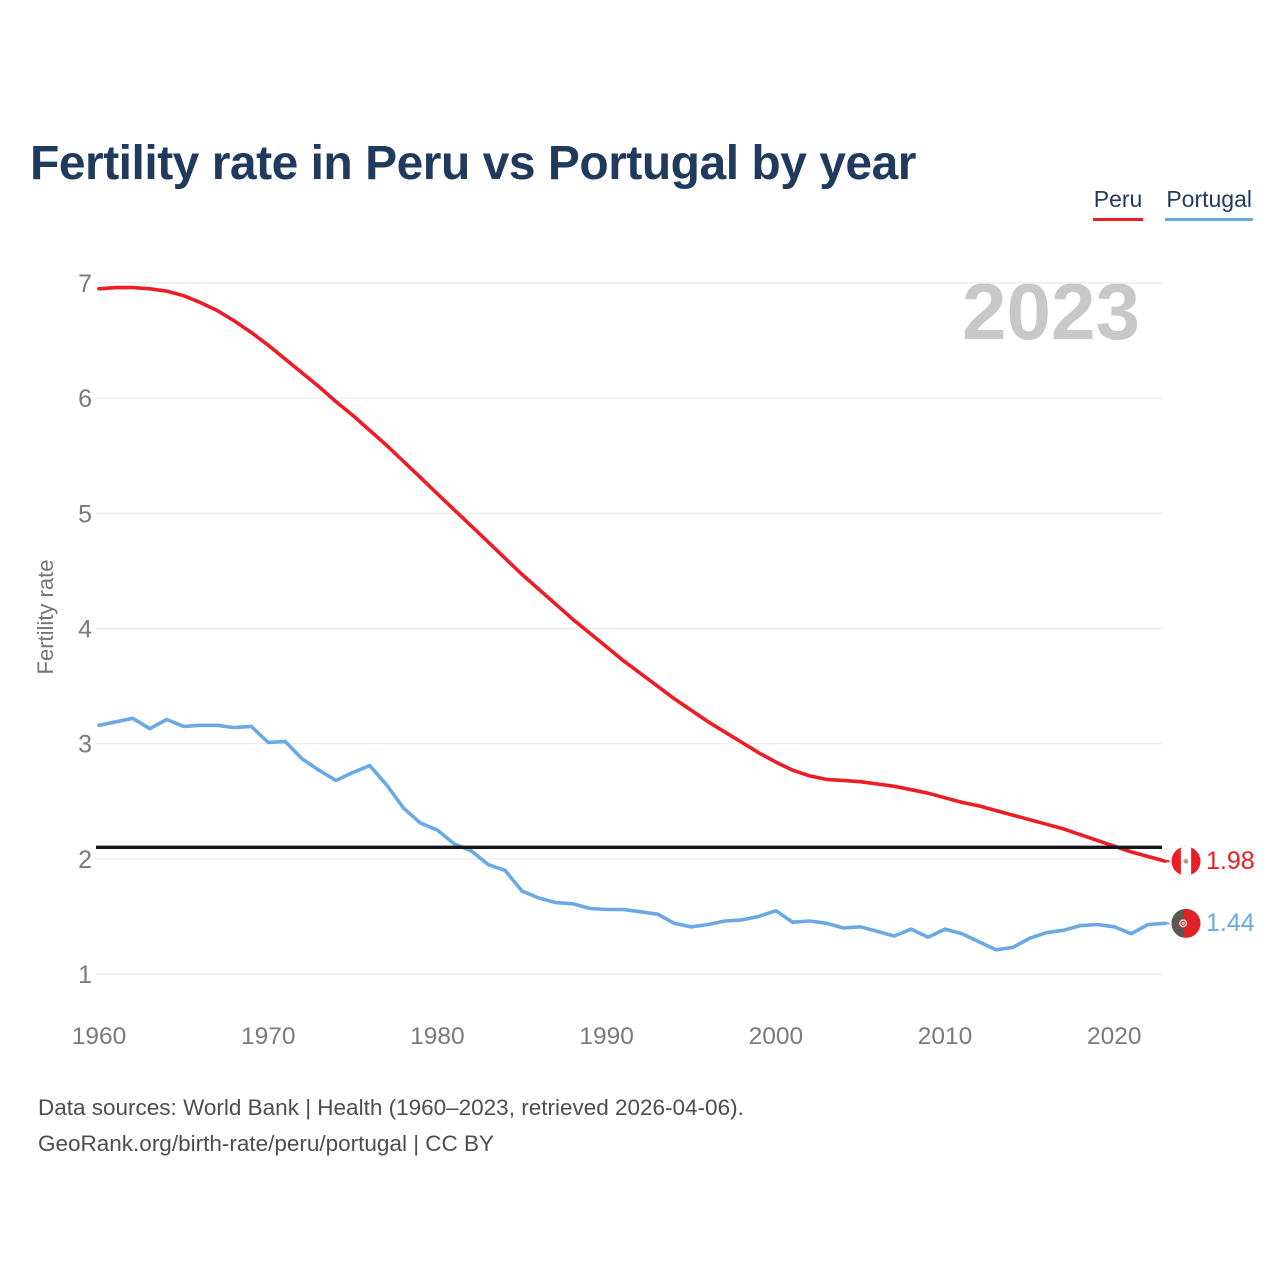 This screenshot has height=1280, width=1280. What do you see at coordinates (85, 514) in the screenshot?
I see `svg-text: 5` at bounding box center [85, 514].